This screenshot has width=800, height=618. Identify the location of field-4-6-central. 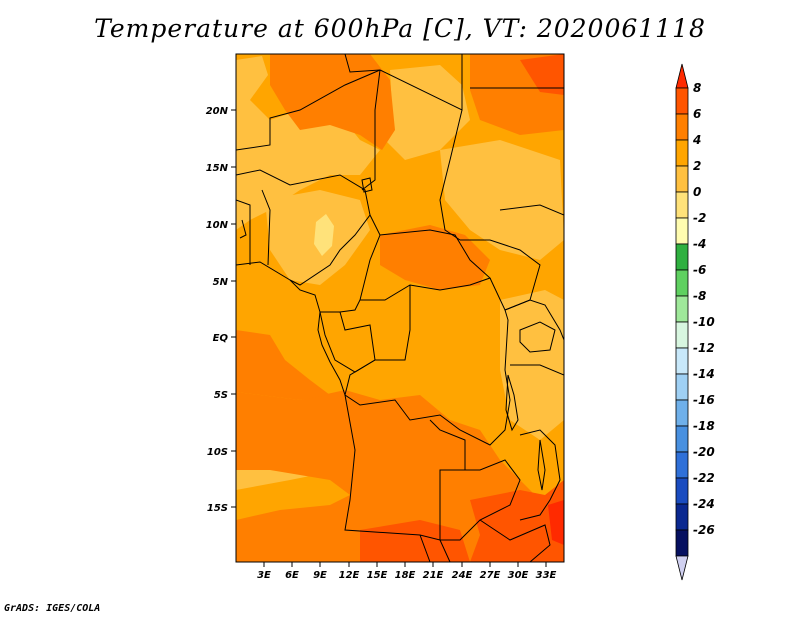
(435, 257).